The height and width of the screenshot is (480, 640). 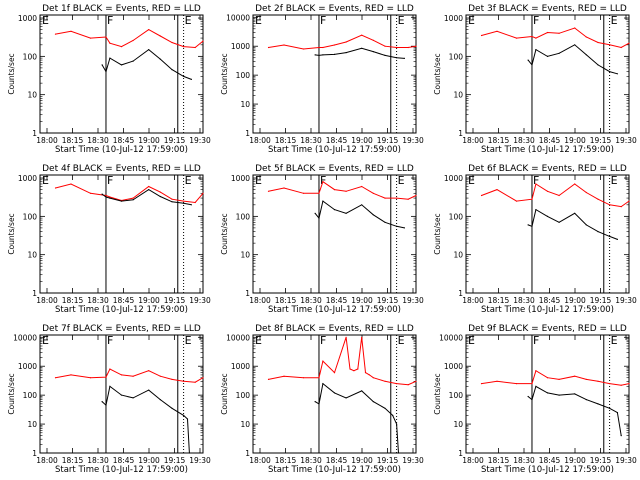 I want to click on lld-series-line, so click(x=129, y=193).